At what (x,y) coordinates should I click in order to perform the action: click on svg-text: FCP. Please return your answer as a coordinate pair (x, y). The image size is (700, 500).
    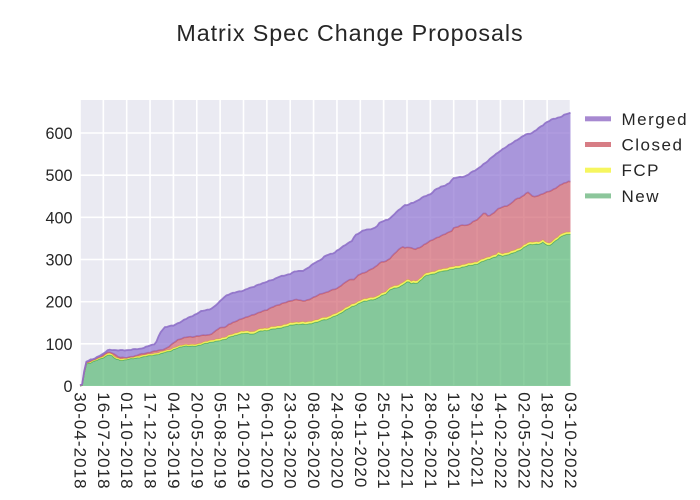
    Looking at the image, I should click on (641, 170).